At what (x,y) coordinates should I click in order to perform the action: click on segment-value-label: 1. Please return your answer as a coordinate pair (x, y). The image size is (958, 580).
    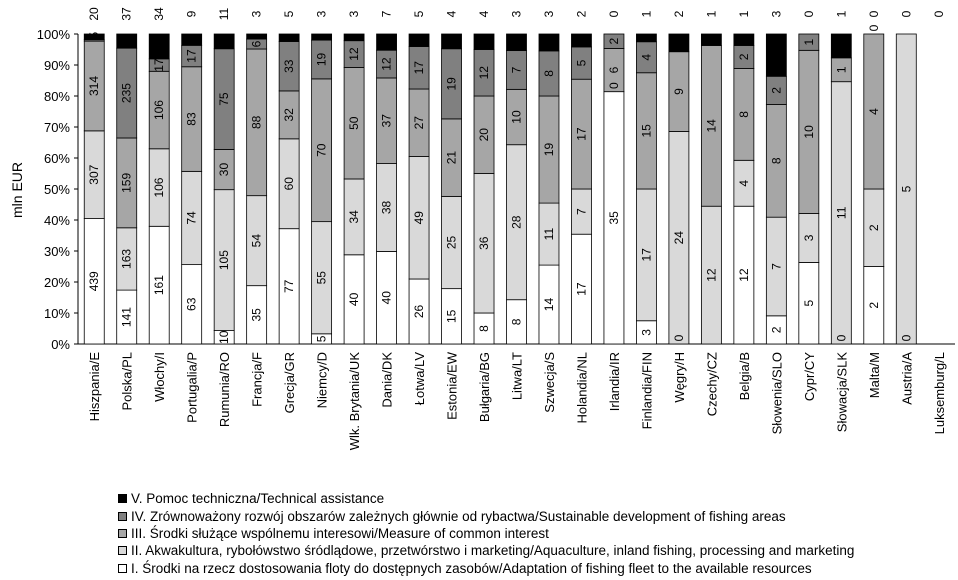
    Looking at the image, I should click on (841, 69).